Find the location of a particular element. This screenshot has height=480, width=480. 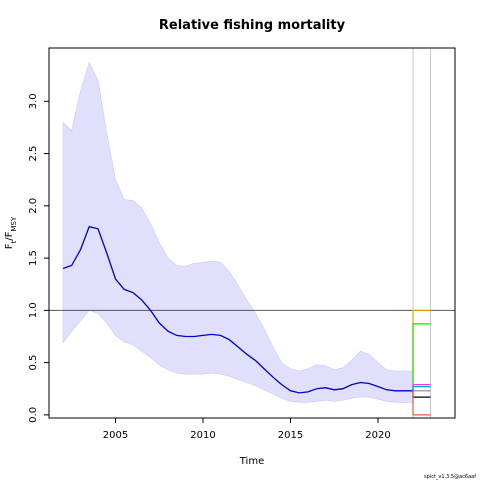

x-tick-label-2005: 2005 is located at coordinates (115, 435).